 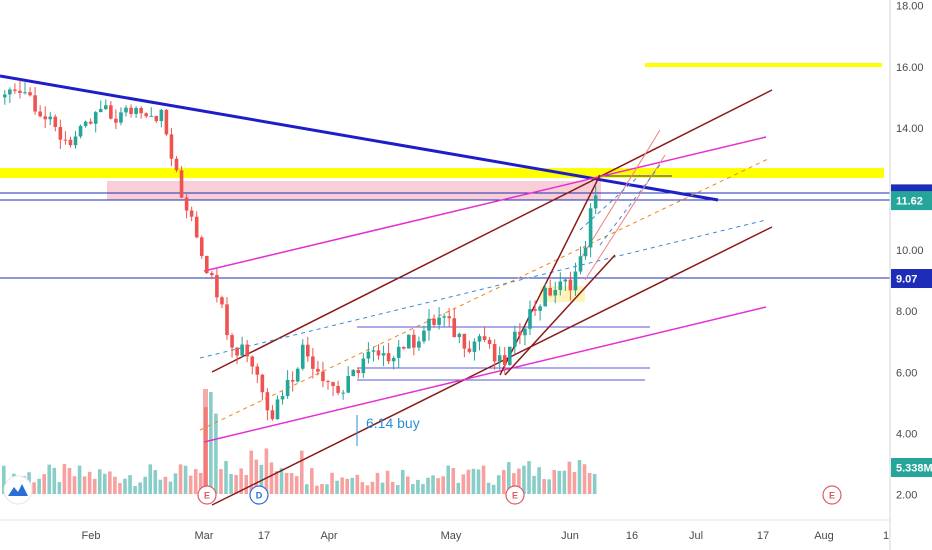 I want to click on price-badge: 11.62, so click(x=911, y=201).